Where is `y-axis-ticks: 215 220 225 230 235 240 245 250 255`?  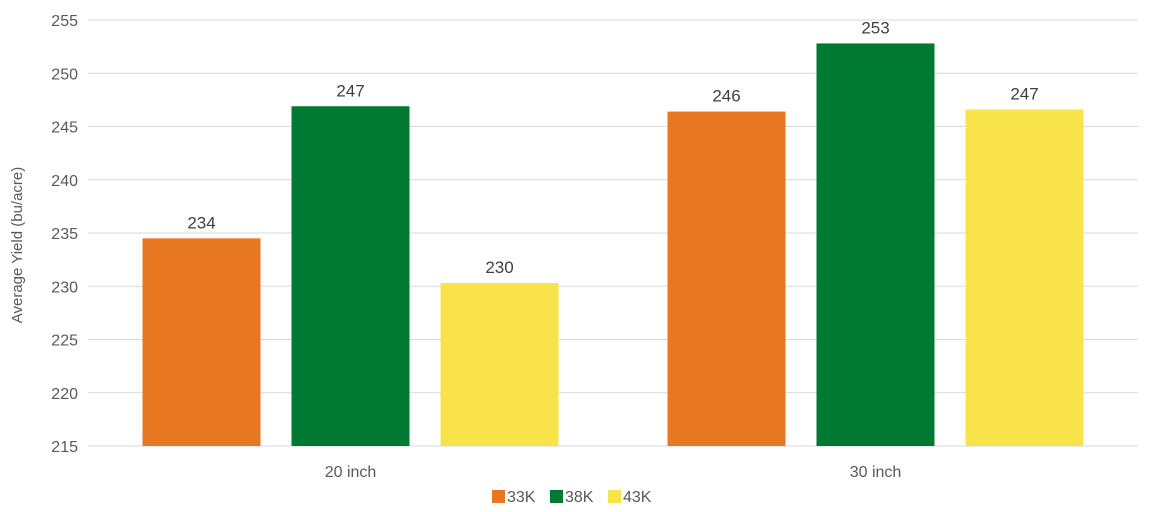
y-axis-ticks: 215 220 225 230 235 240 245 250 255 is located at coordinates (64, 234).